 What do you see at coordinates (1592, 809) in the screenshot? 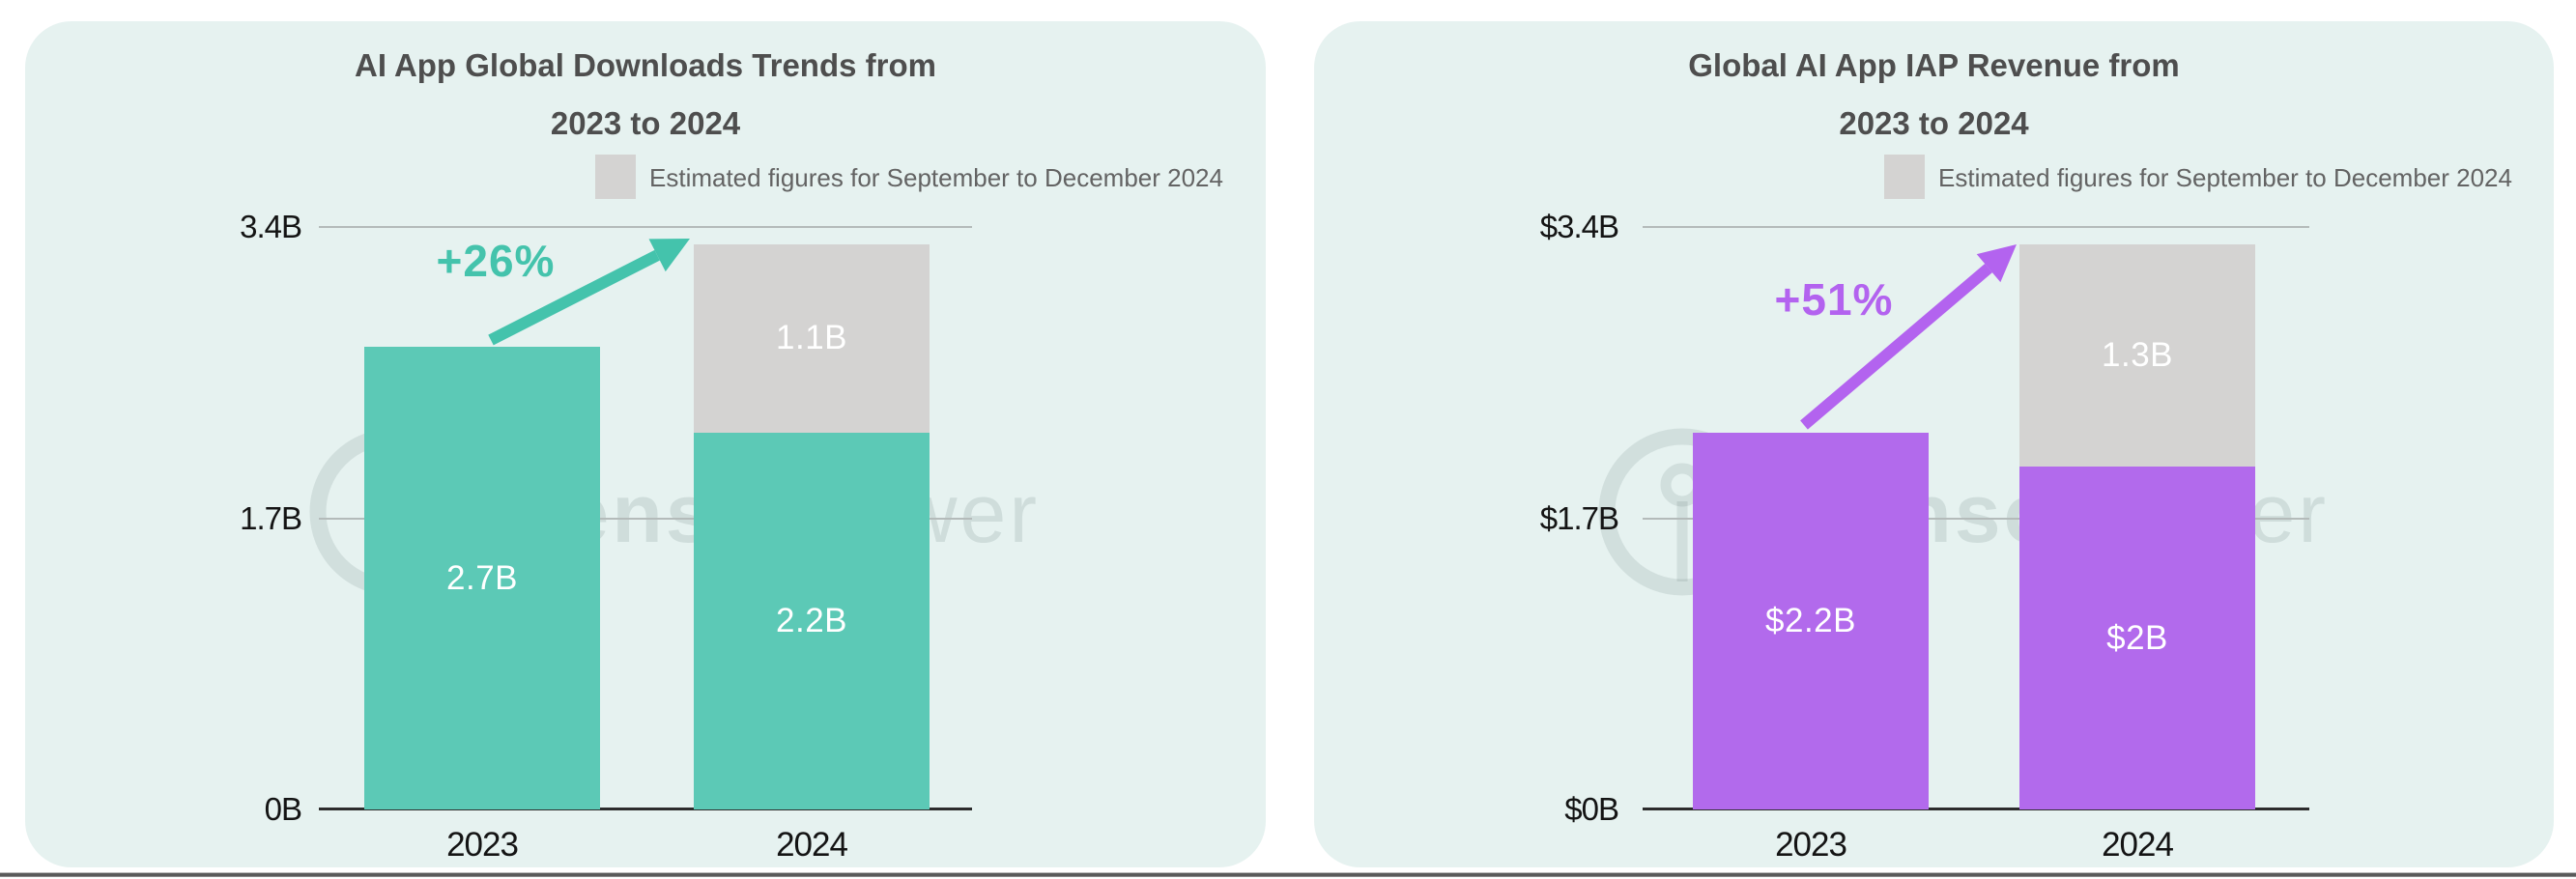
I see `y-tick-label: $0B` at bounding box center [1592, 809].